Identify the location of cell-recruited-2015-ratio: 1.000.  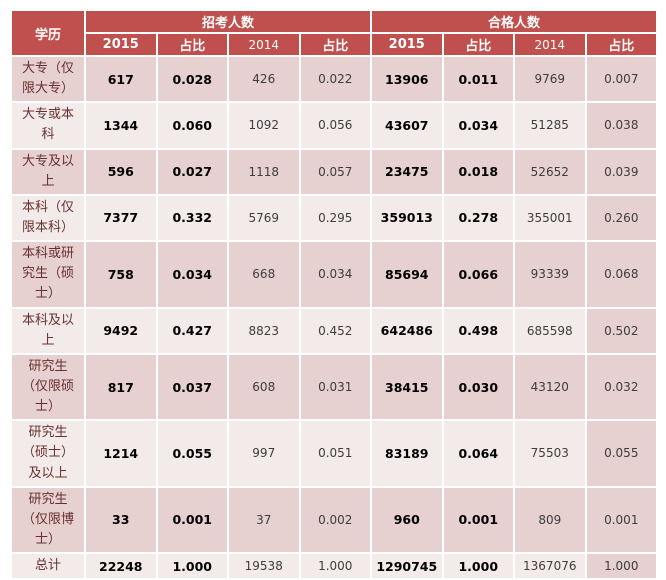
(192, 566).